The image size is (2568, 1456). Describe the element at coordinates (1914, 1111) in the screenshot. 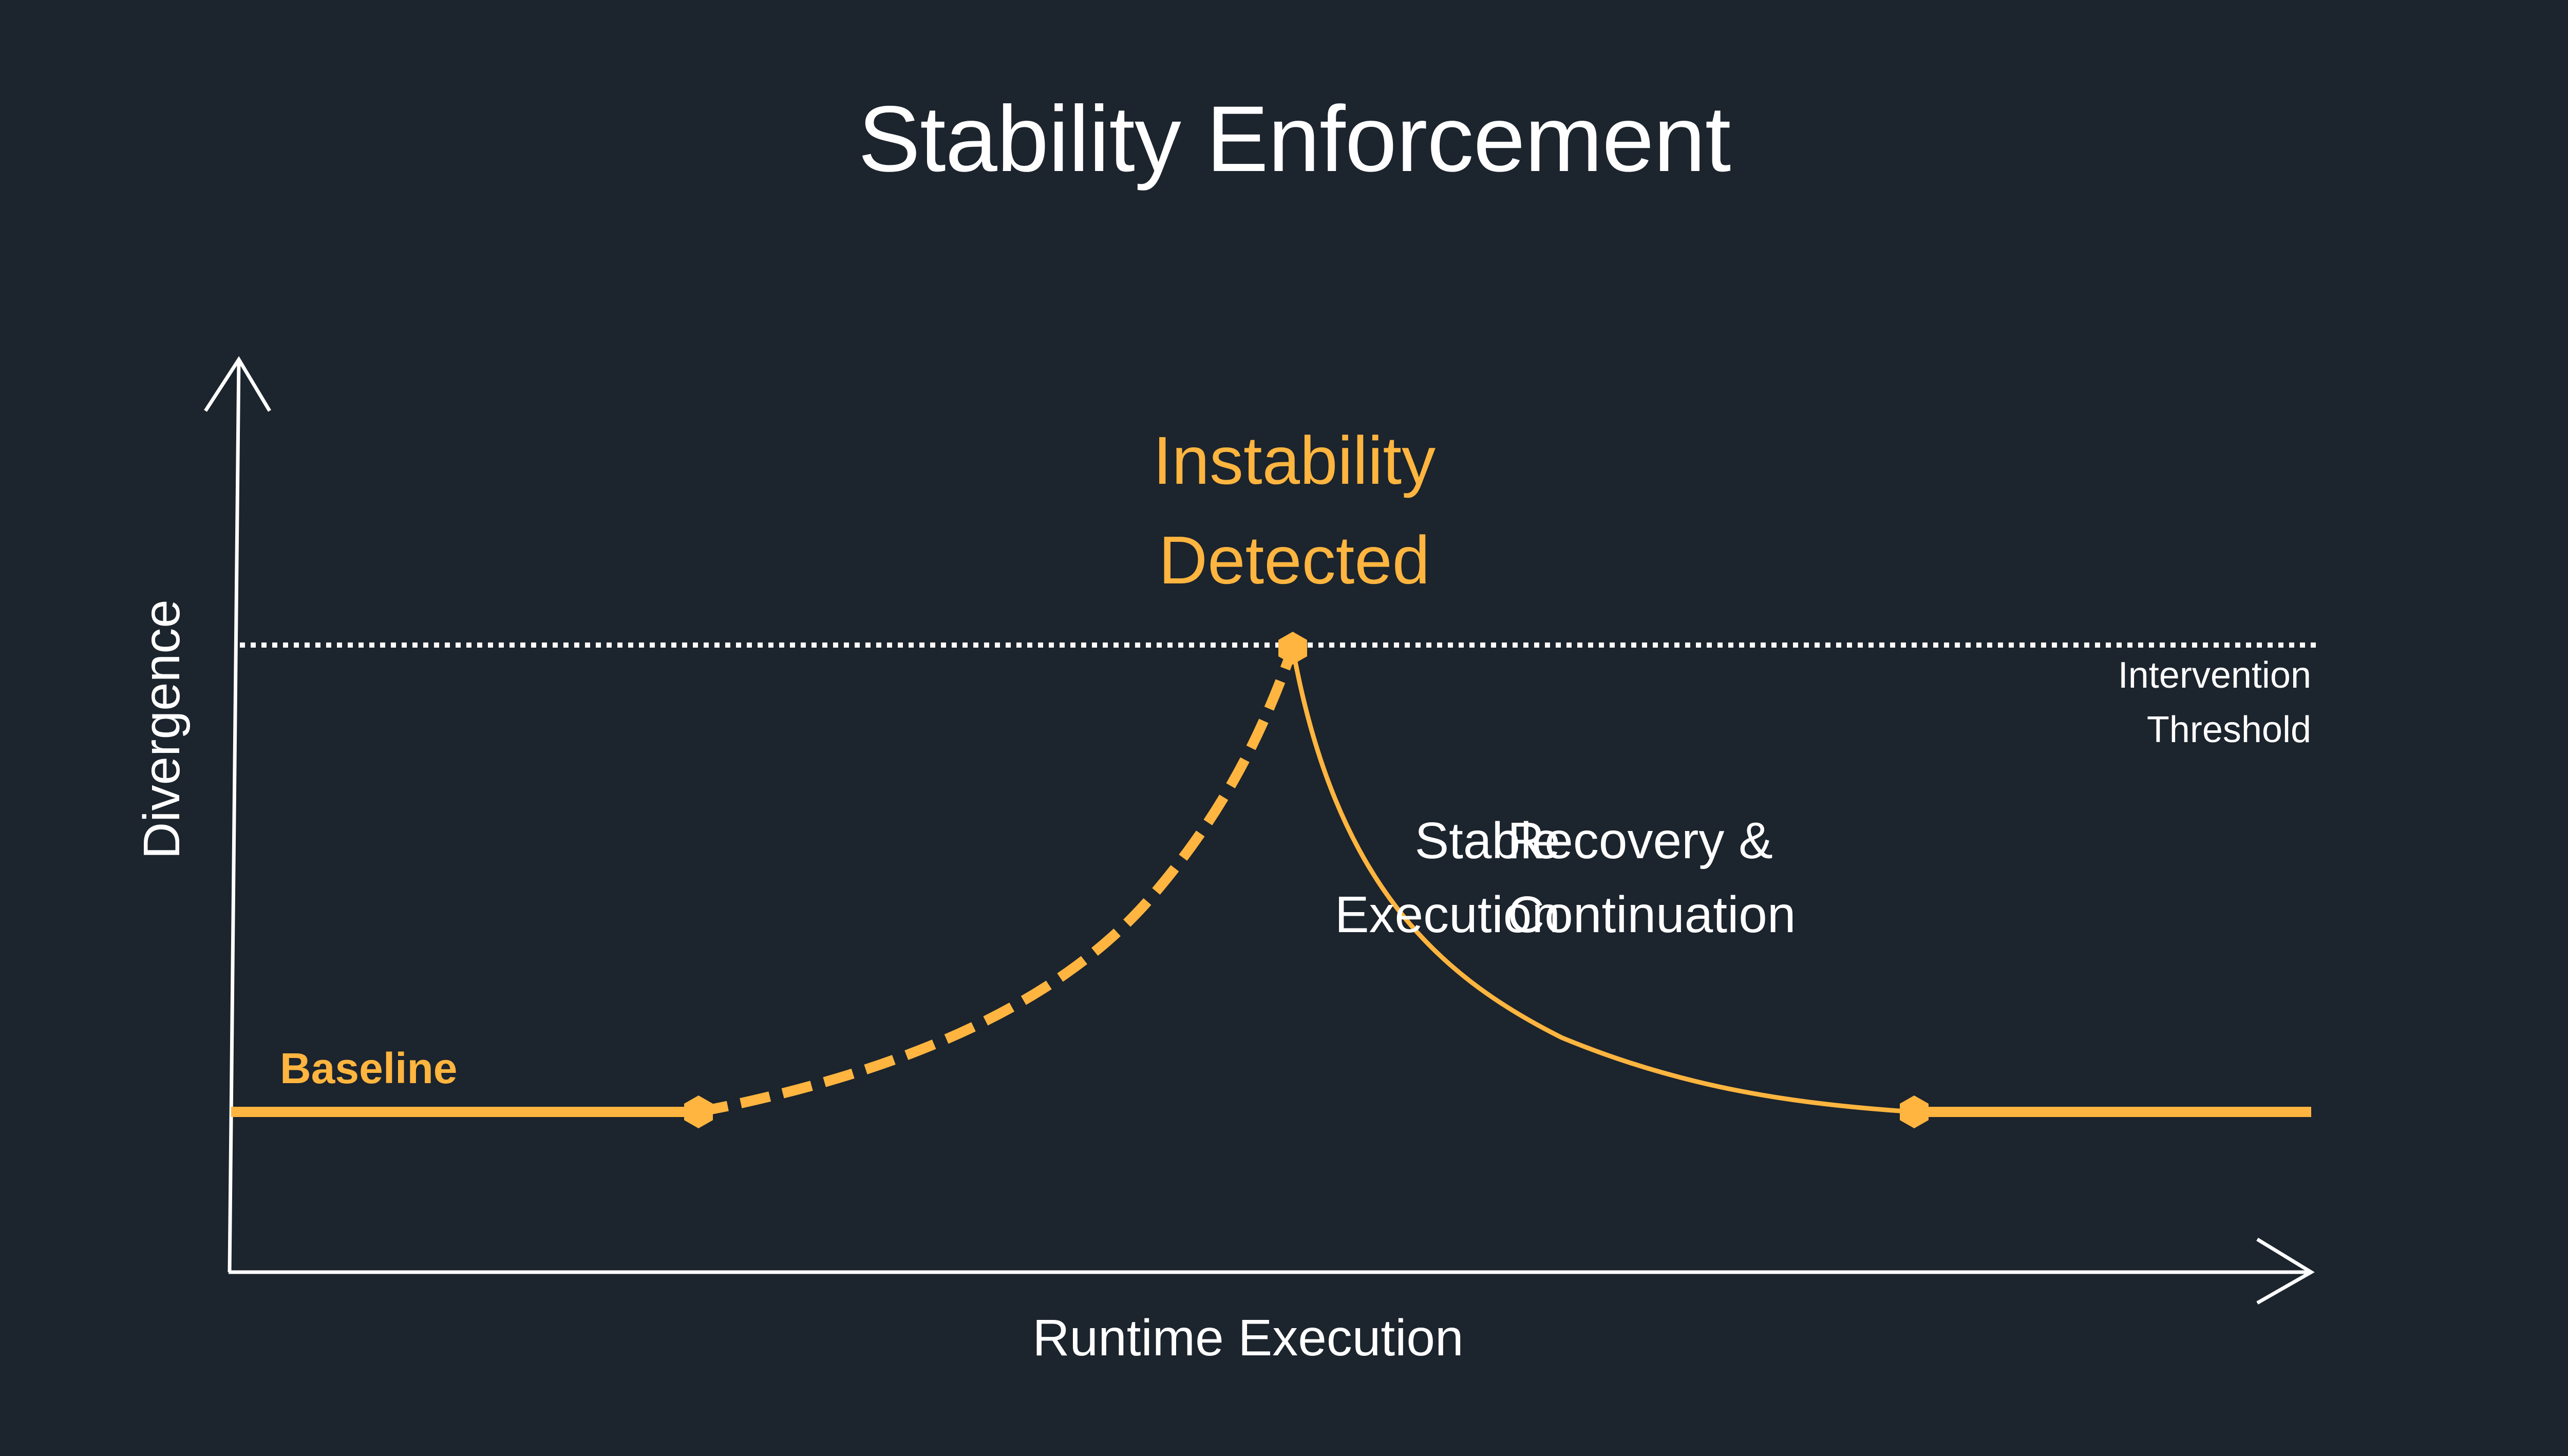

I see `marker-recovery-end-icon` at that location.